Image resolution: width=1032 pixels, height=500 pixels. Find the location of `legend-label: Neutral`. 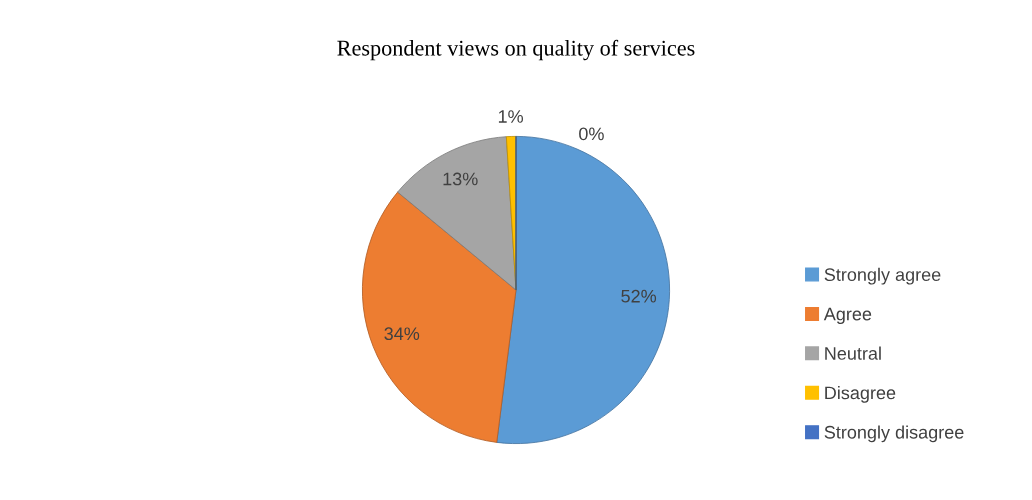

legend-label: Neutral is located at coordinates (853, 353).